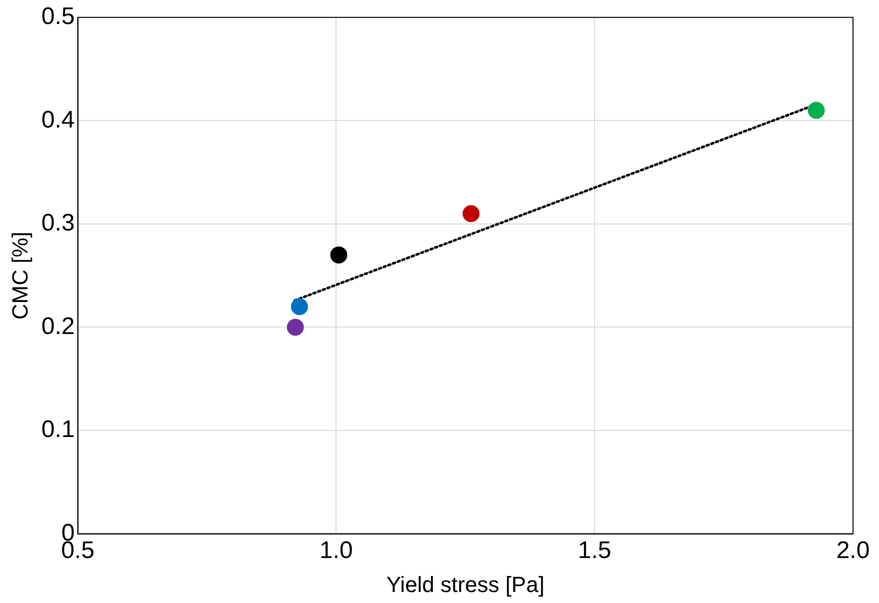 This screenshot has height=603, width=879. I want to click on y-axis-title: CMC [%], so click(19, 276).